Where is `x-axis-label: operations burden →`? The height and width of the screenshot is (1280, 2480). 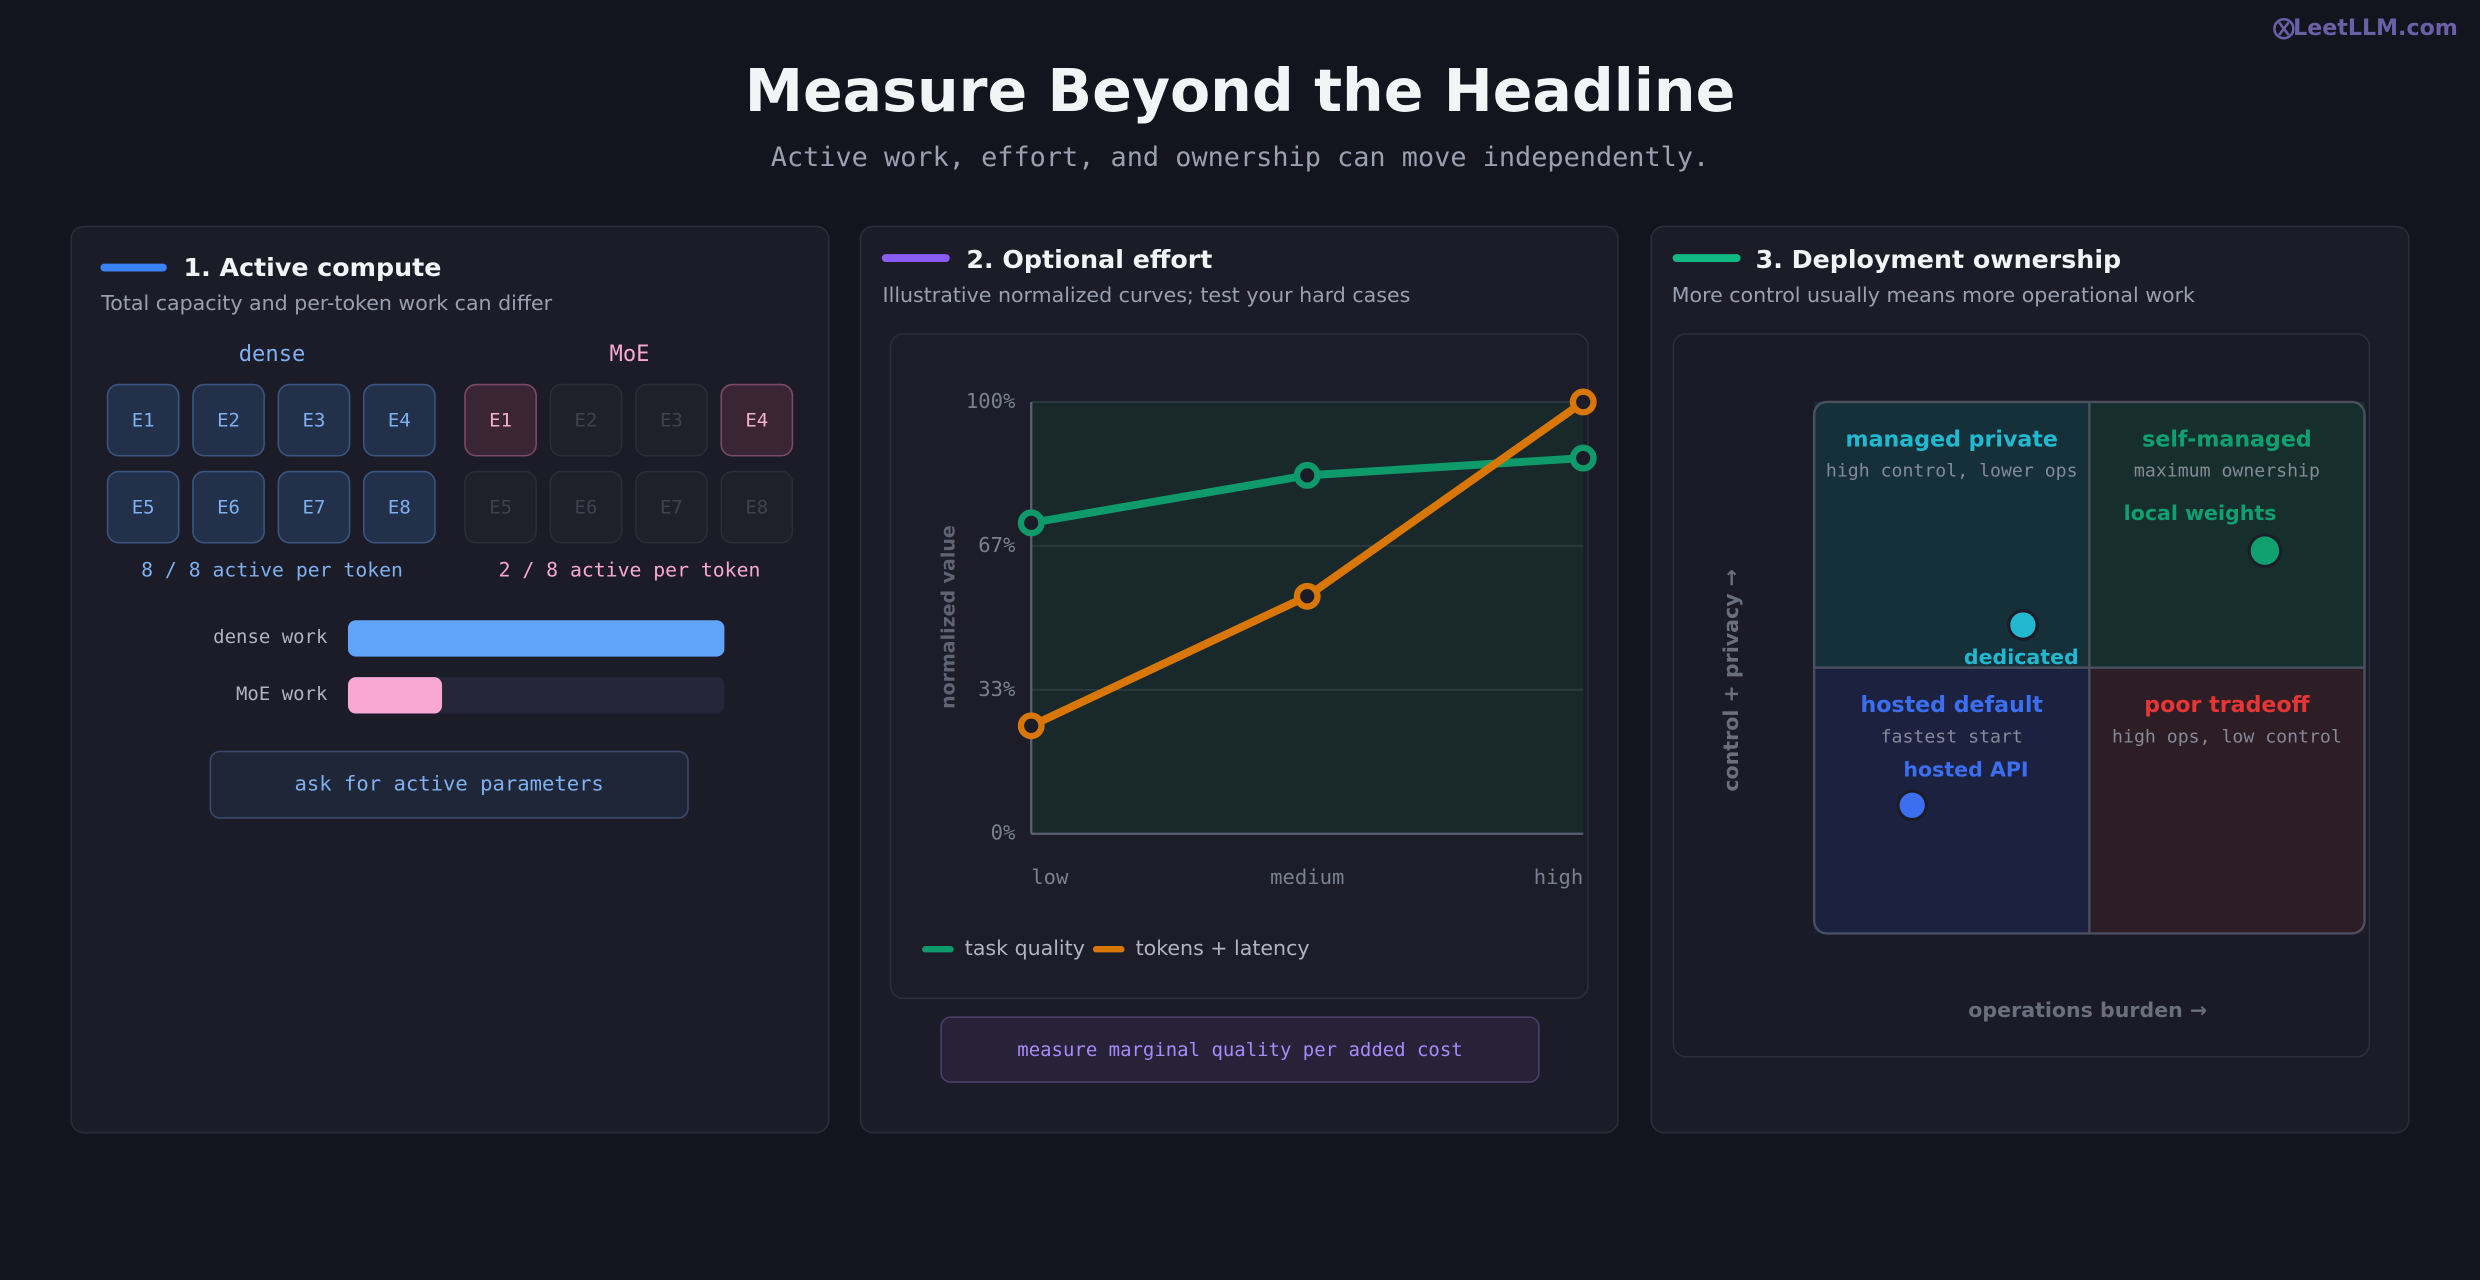 x-axis-label: operations burden → is located at coordinates (2087, 1010).